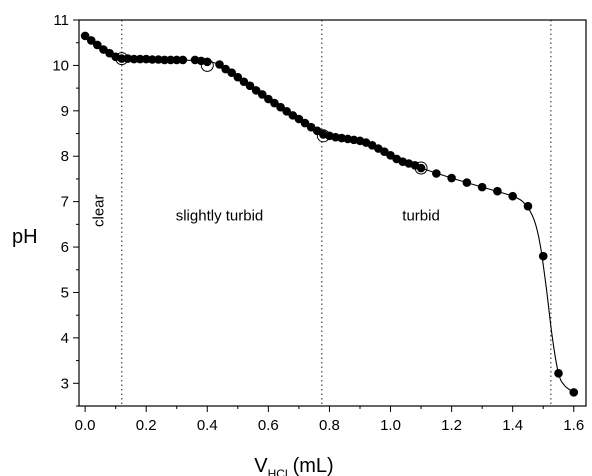  Describe the element at coordinates (220, 216) in the screenshot. I see `region-label: slightly turbid` at that location.